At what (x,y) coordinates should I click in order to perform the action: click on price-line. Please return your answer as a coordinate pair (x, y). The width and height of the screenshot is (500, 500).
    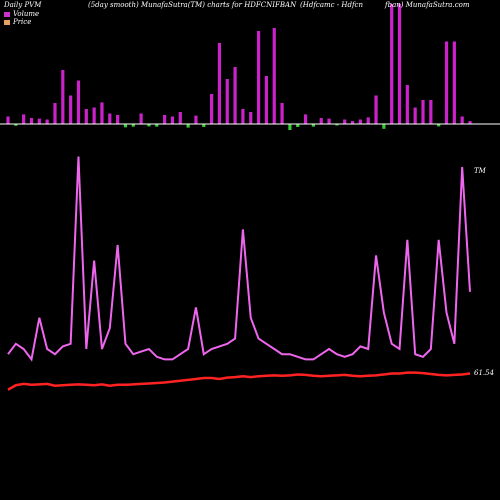
    Looking at the image, I should click on (239, 381).